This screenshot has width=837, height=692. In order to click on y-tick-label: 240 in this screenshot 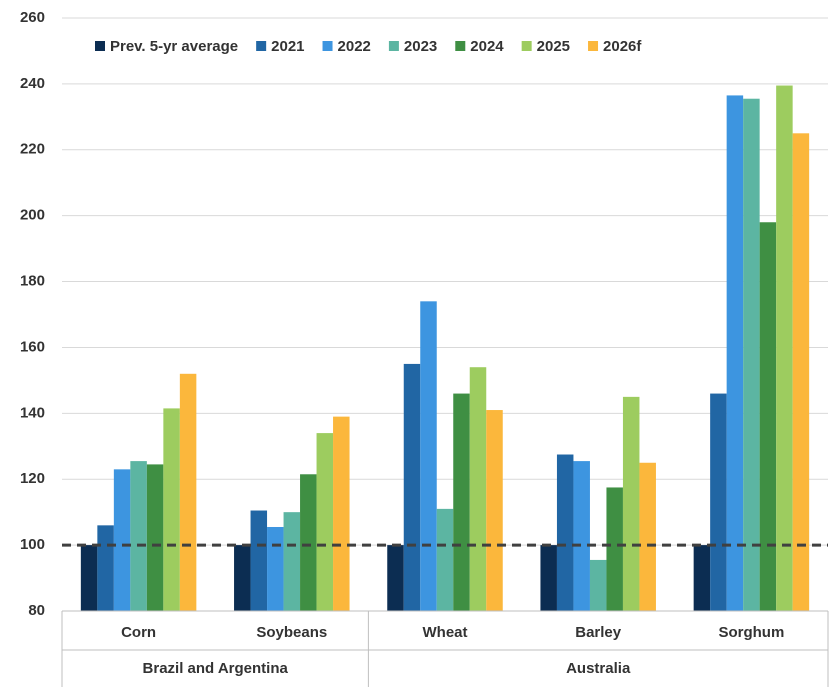, I will do `click(32, 83)`.